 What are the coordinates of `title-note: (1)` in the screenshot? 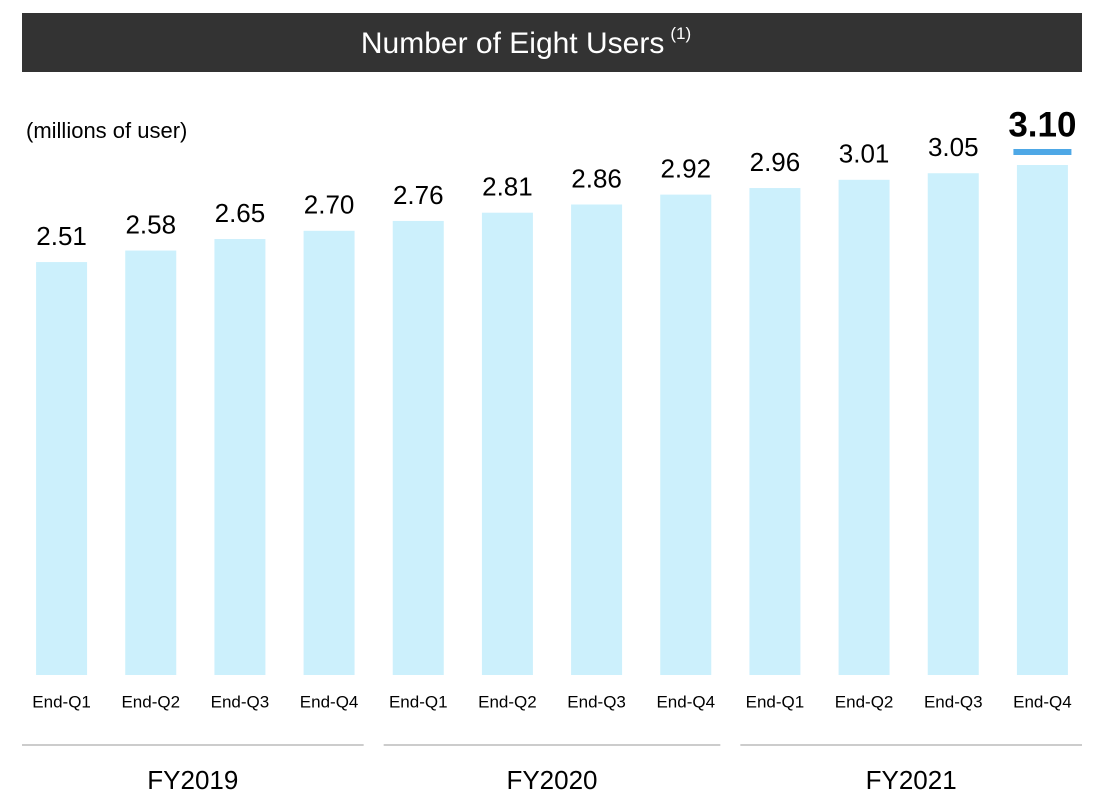 It's located at (680, 33).